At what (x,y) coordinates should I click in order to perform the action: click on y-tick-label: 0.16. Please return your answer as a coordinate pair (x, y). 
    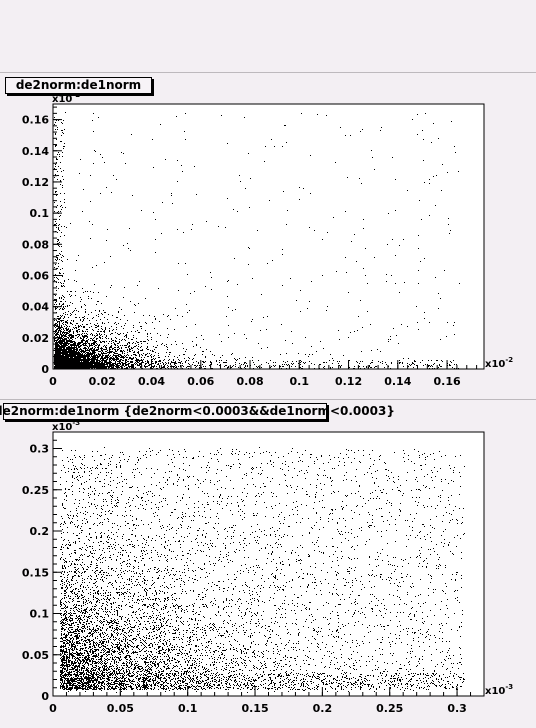
    Looking at the image, I should click on (35, 120).